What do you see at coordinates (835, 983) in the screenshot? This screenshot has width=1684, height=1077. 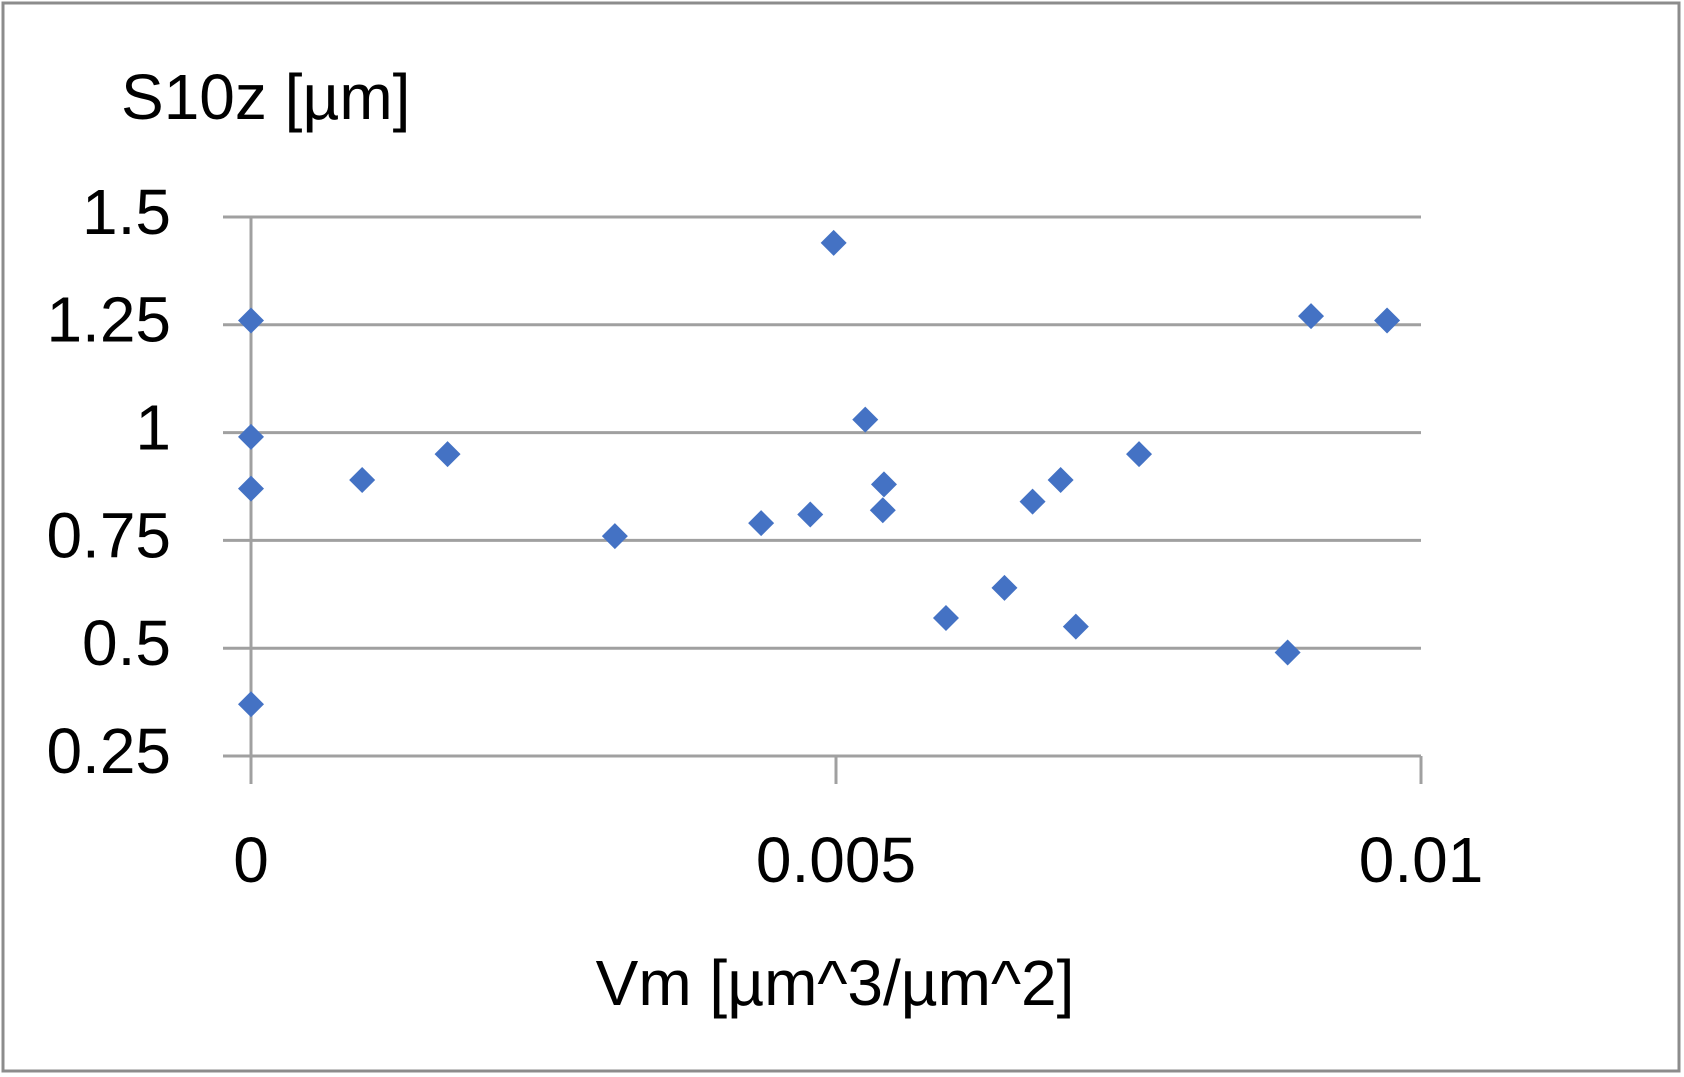 I see `x-axis-label: Vm [µm^3/µm^2]` at bounding box center [835, 983].